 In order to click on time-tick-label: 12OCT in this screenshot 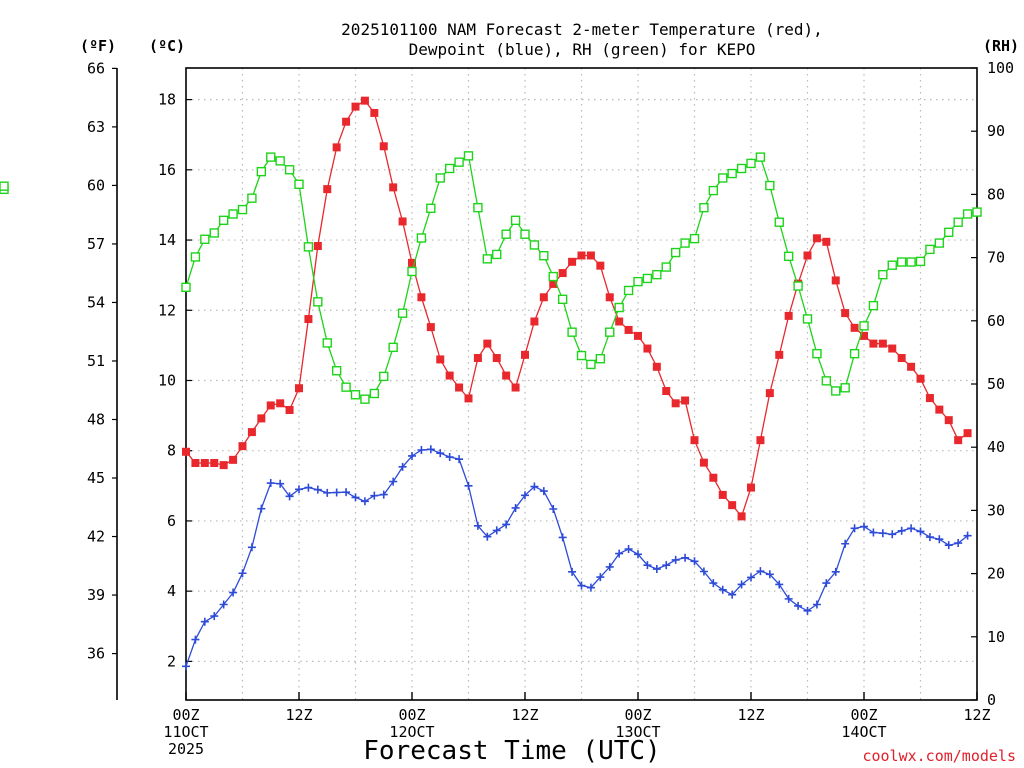, I will do `click(411, 732)`.